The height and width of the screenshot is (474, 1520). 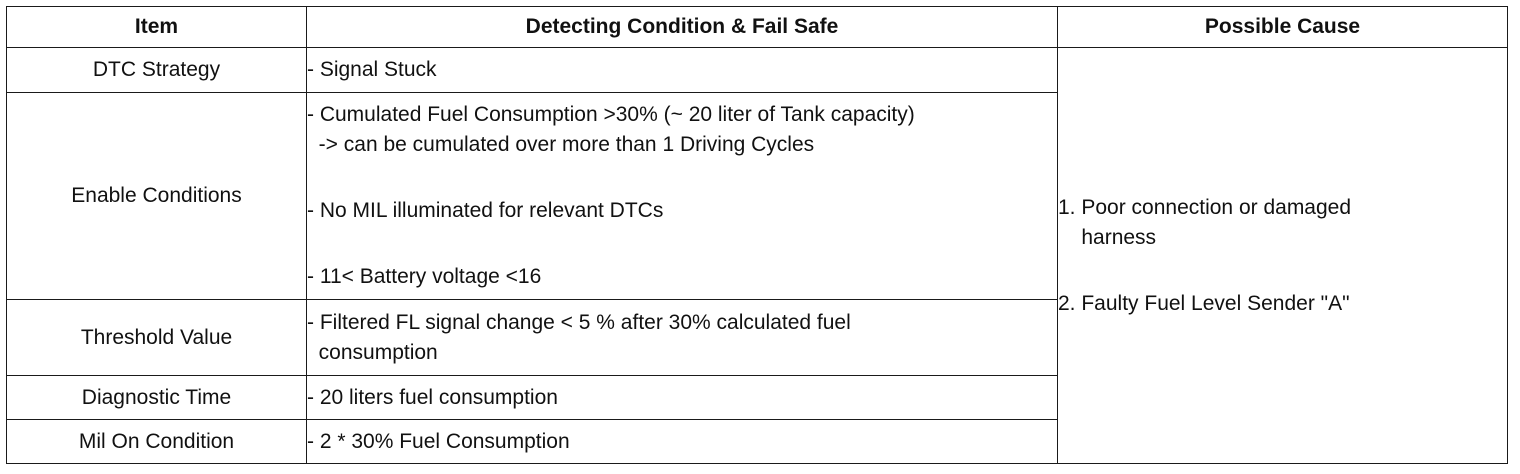 I want to click on header-cause: Possible Cause, so click(x=1282, y=27).